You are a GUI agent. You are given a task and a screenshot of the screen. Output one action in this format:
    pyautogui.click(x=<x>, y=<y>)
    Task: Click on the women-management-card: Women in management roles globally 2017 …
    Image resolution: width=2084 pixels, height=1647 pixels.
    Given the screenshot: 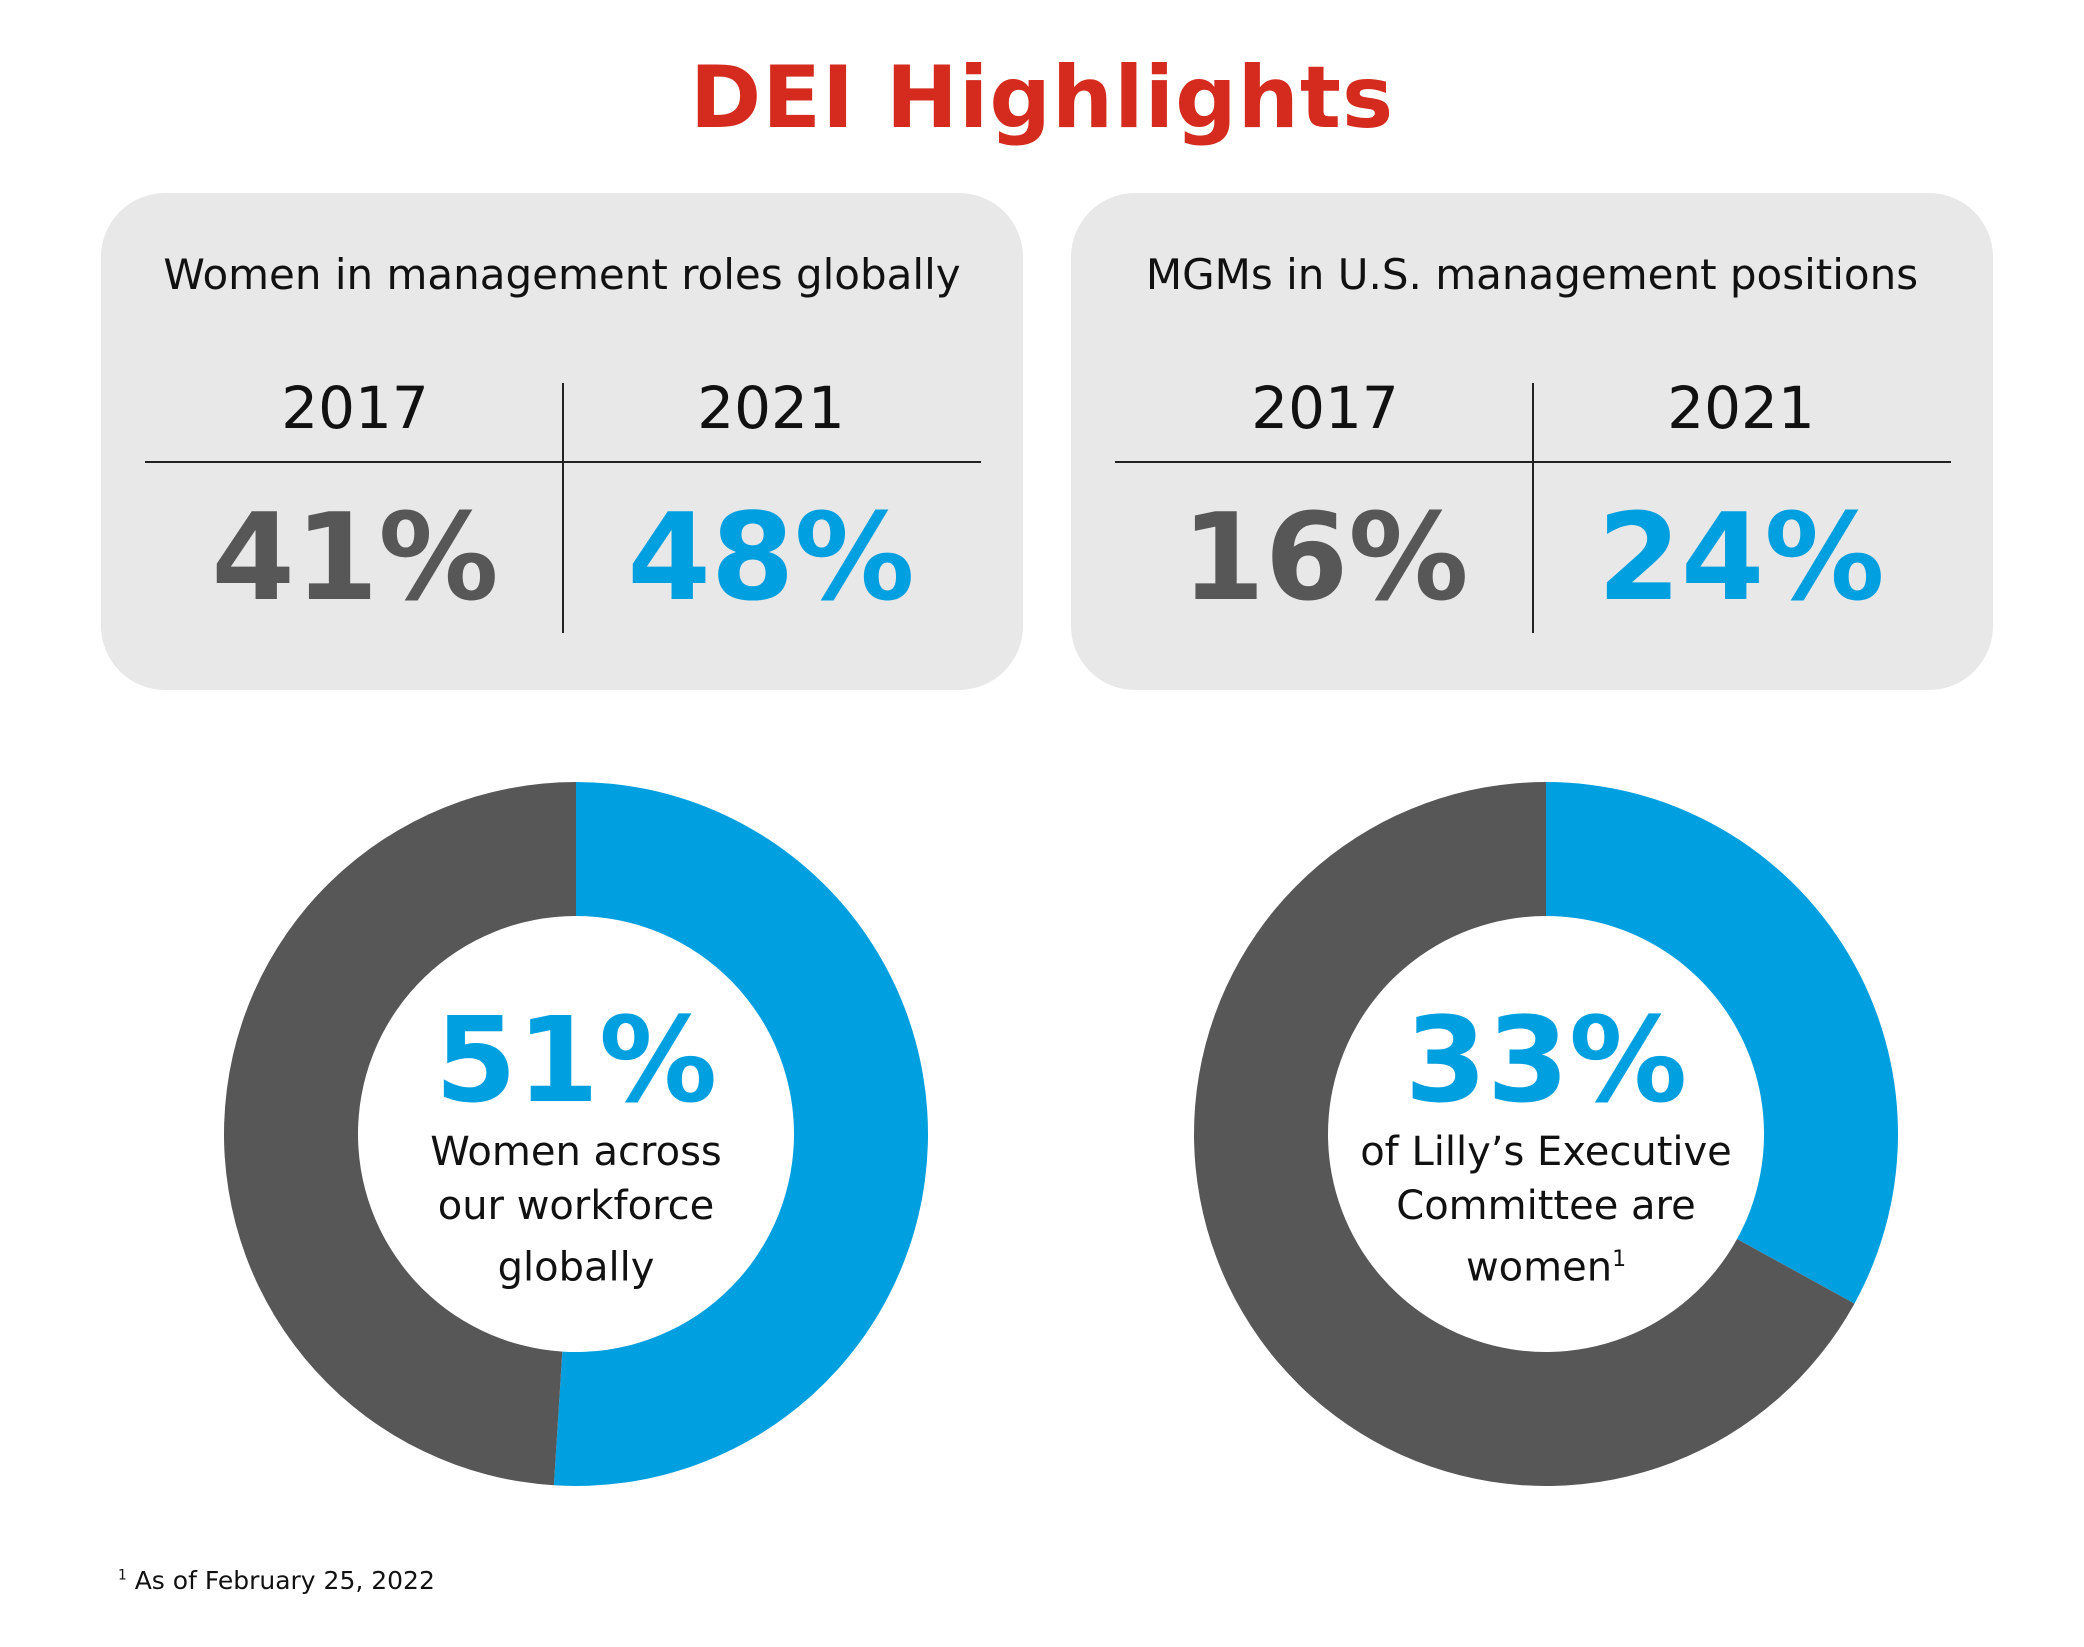 What is the action you would take?
    pyautogui.click(x=562, y=441)
    